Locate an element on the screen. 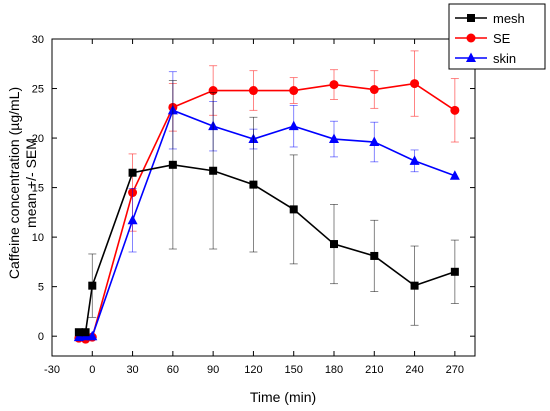 The width and height of the screenshot is (550, 411). x-tick-label: 120 is located at coordinates (253, 370).